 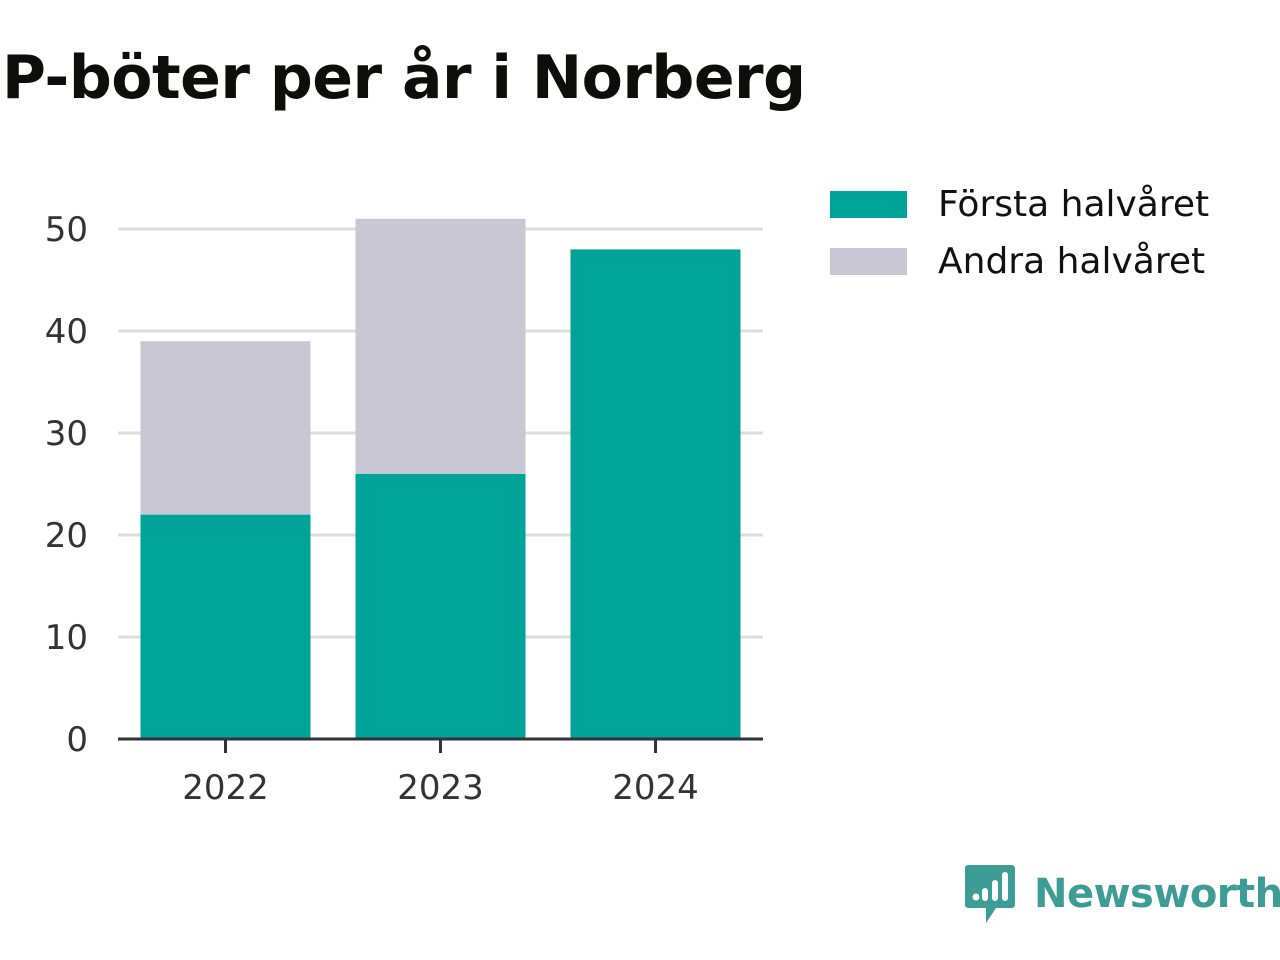 I want to click on x-tick-label-2023: 2023, so click(x=440, y=788).